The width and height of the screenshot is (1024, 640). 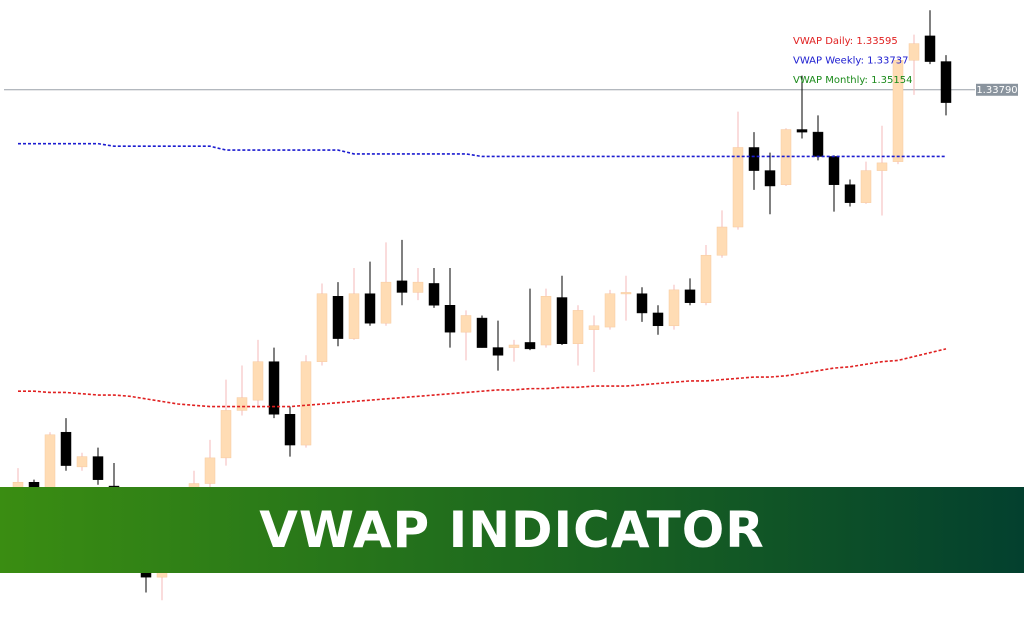 What do you see at coordinates (845, 41) in the screenshot?
I see `indicator-label: VWAP Daily: 1.33595` at bounding box center [845, 41].